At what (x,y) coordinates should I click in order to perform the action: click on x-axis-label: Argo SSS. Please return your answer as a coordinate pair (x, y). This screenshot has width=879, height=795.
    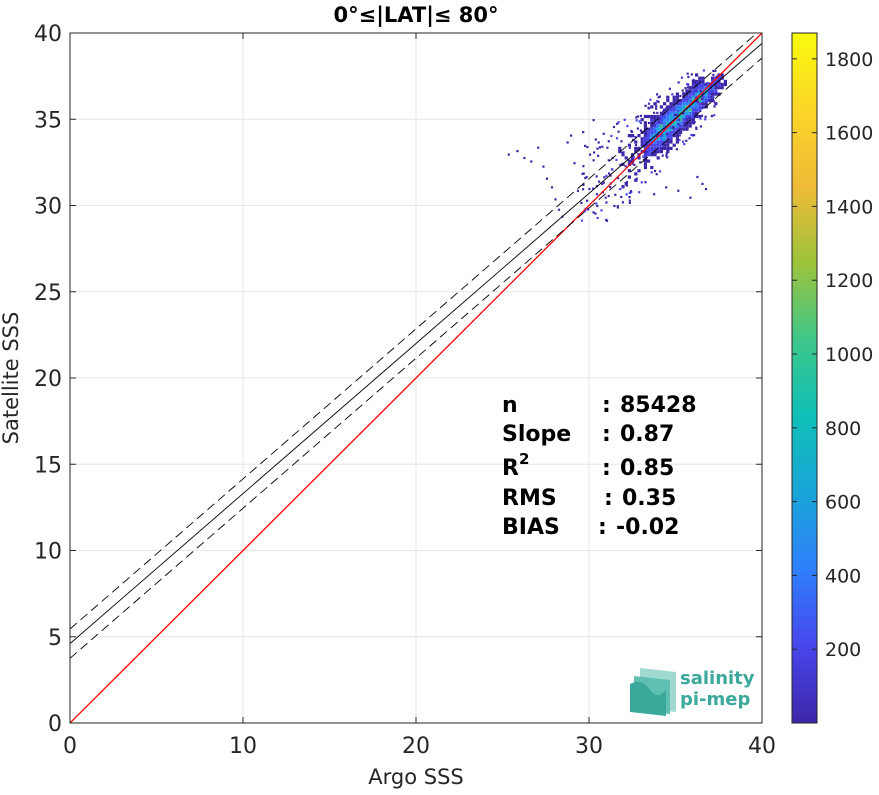
    Looking at the image, I should click on (415, 777).